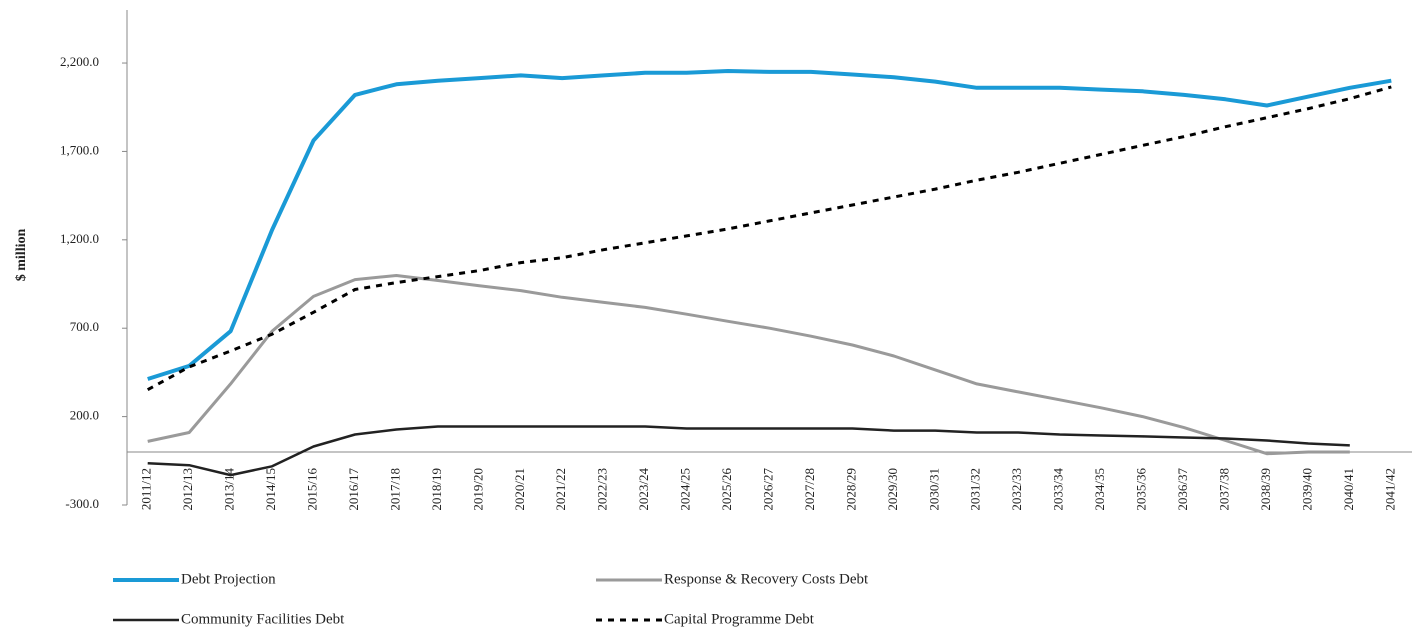 This screenshot has height=629, width=1414. Describe the element at coordinates (975, 489) in the screenshot. I see `x-tick-label: 2031/32` at that location.